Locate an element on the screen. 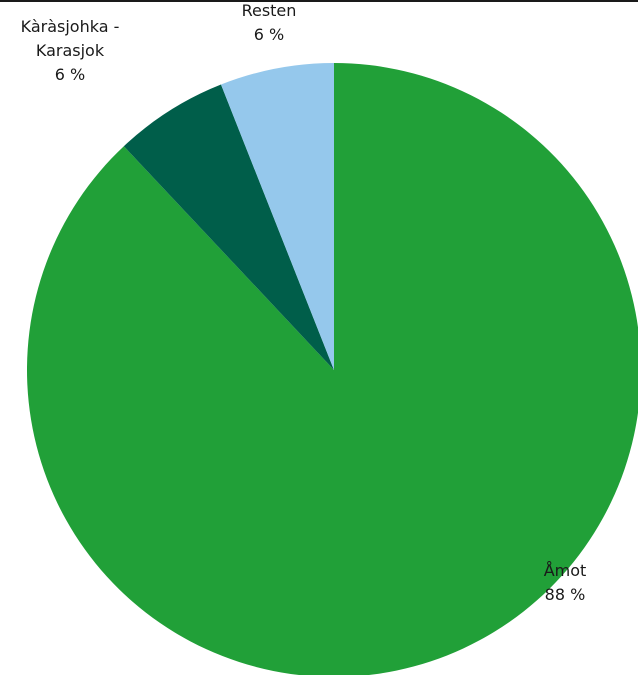 The height and width of the screenshot is (675, 638). top-divider is located at coordinates (319, 1).